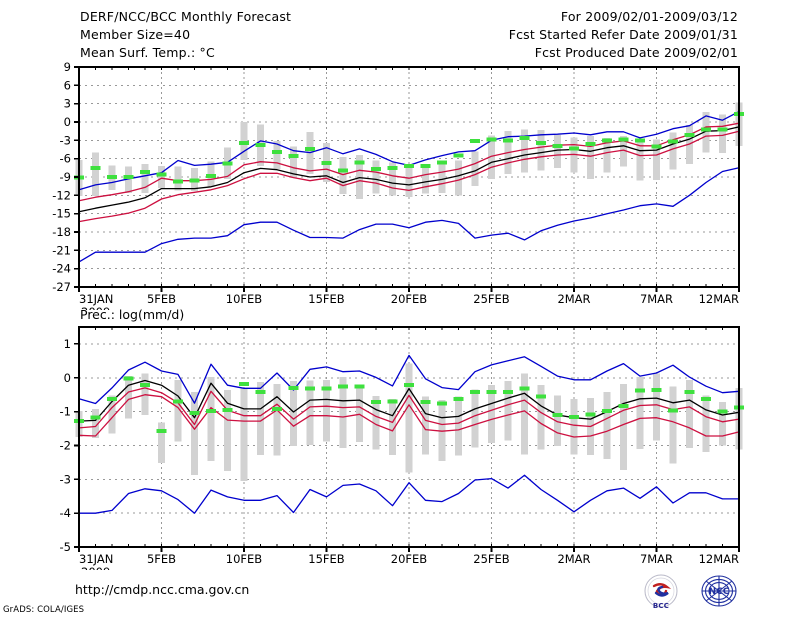 This screenshot has width=800, height=618. Describe the element at coordinates (61, 287) in the screenshot. I see `svg-text: -27` at that location.